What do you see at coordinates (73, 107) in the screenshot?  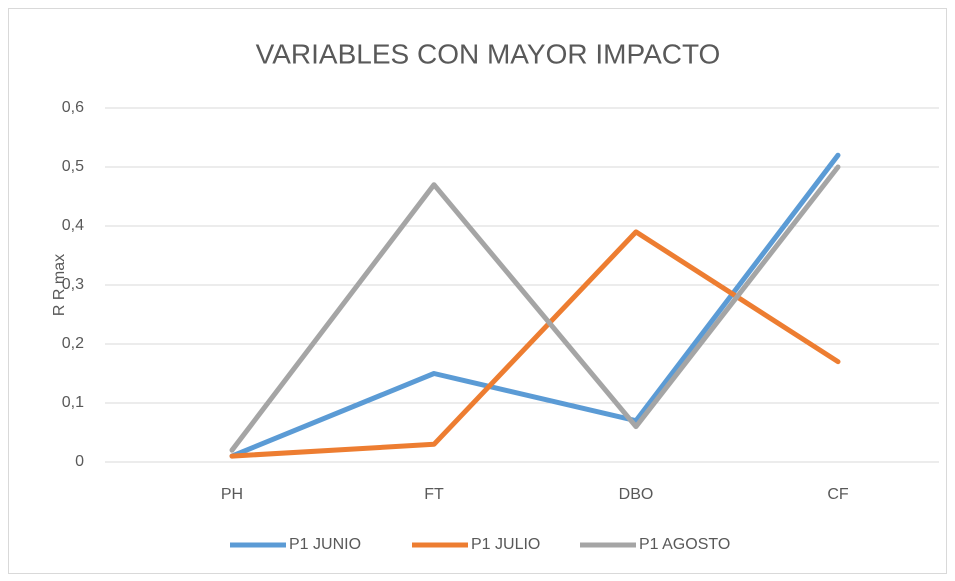 I see `y-tick-label: 0,6` at bounding box center [73, 107].